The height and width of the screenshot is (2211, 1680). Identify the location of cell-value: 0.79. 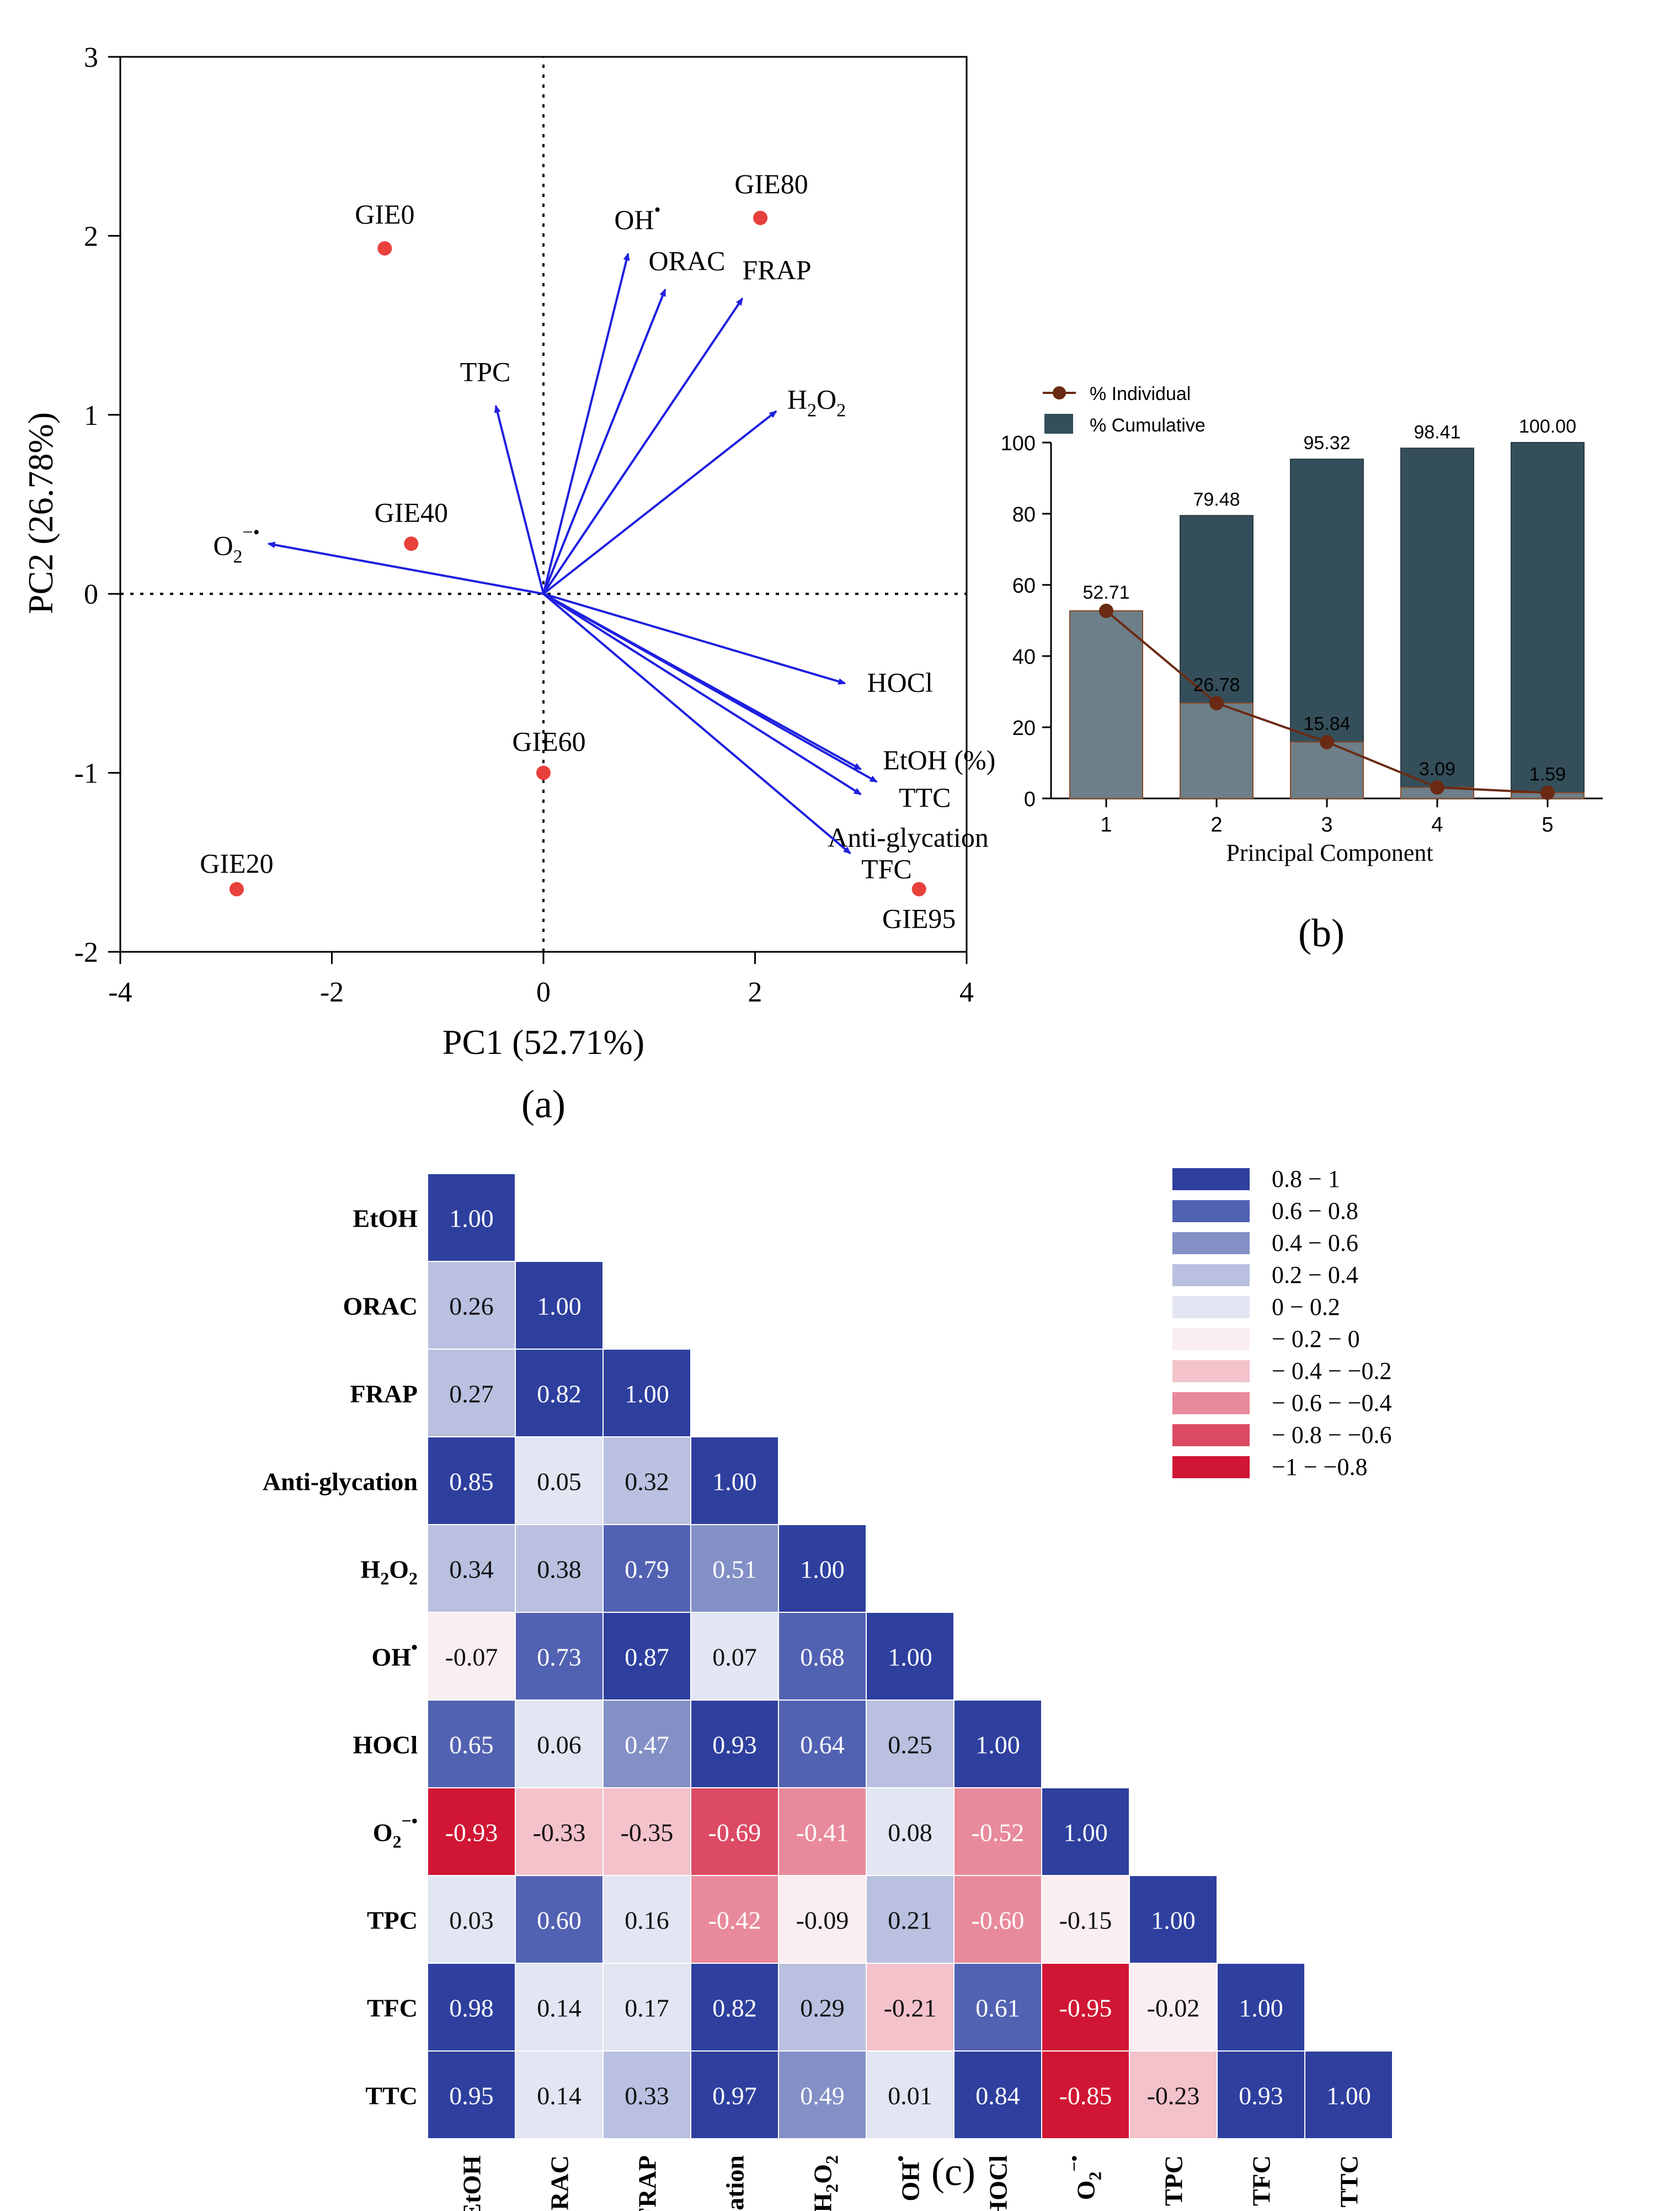
(647, 1569).